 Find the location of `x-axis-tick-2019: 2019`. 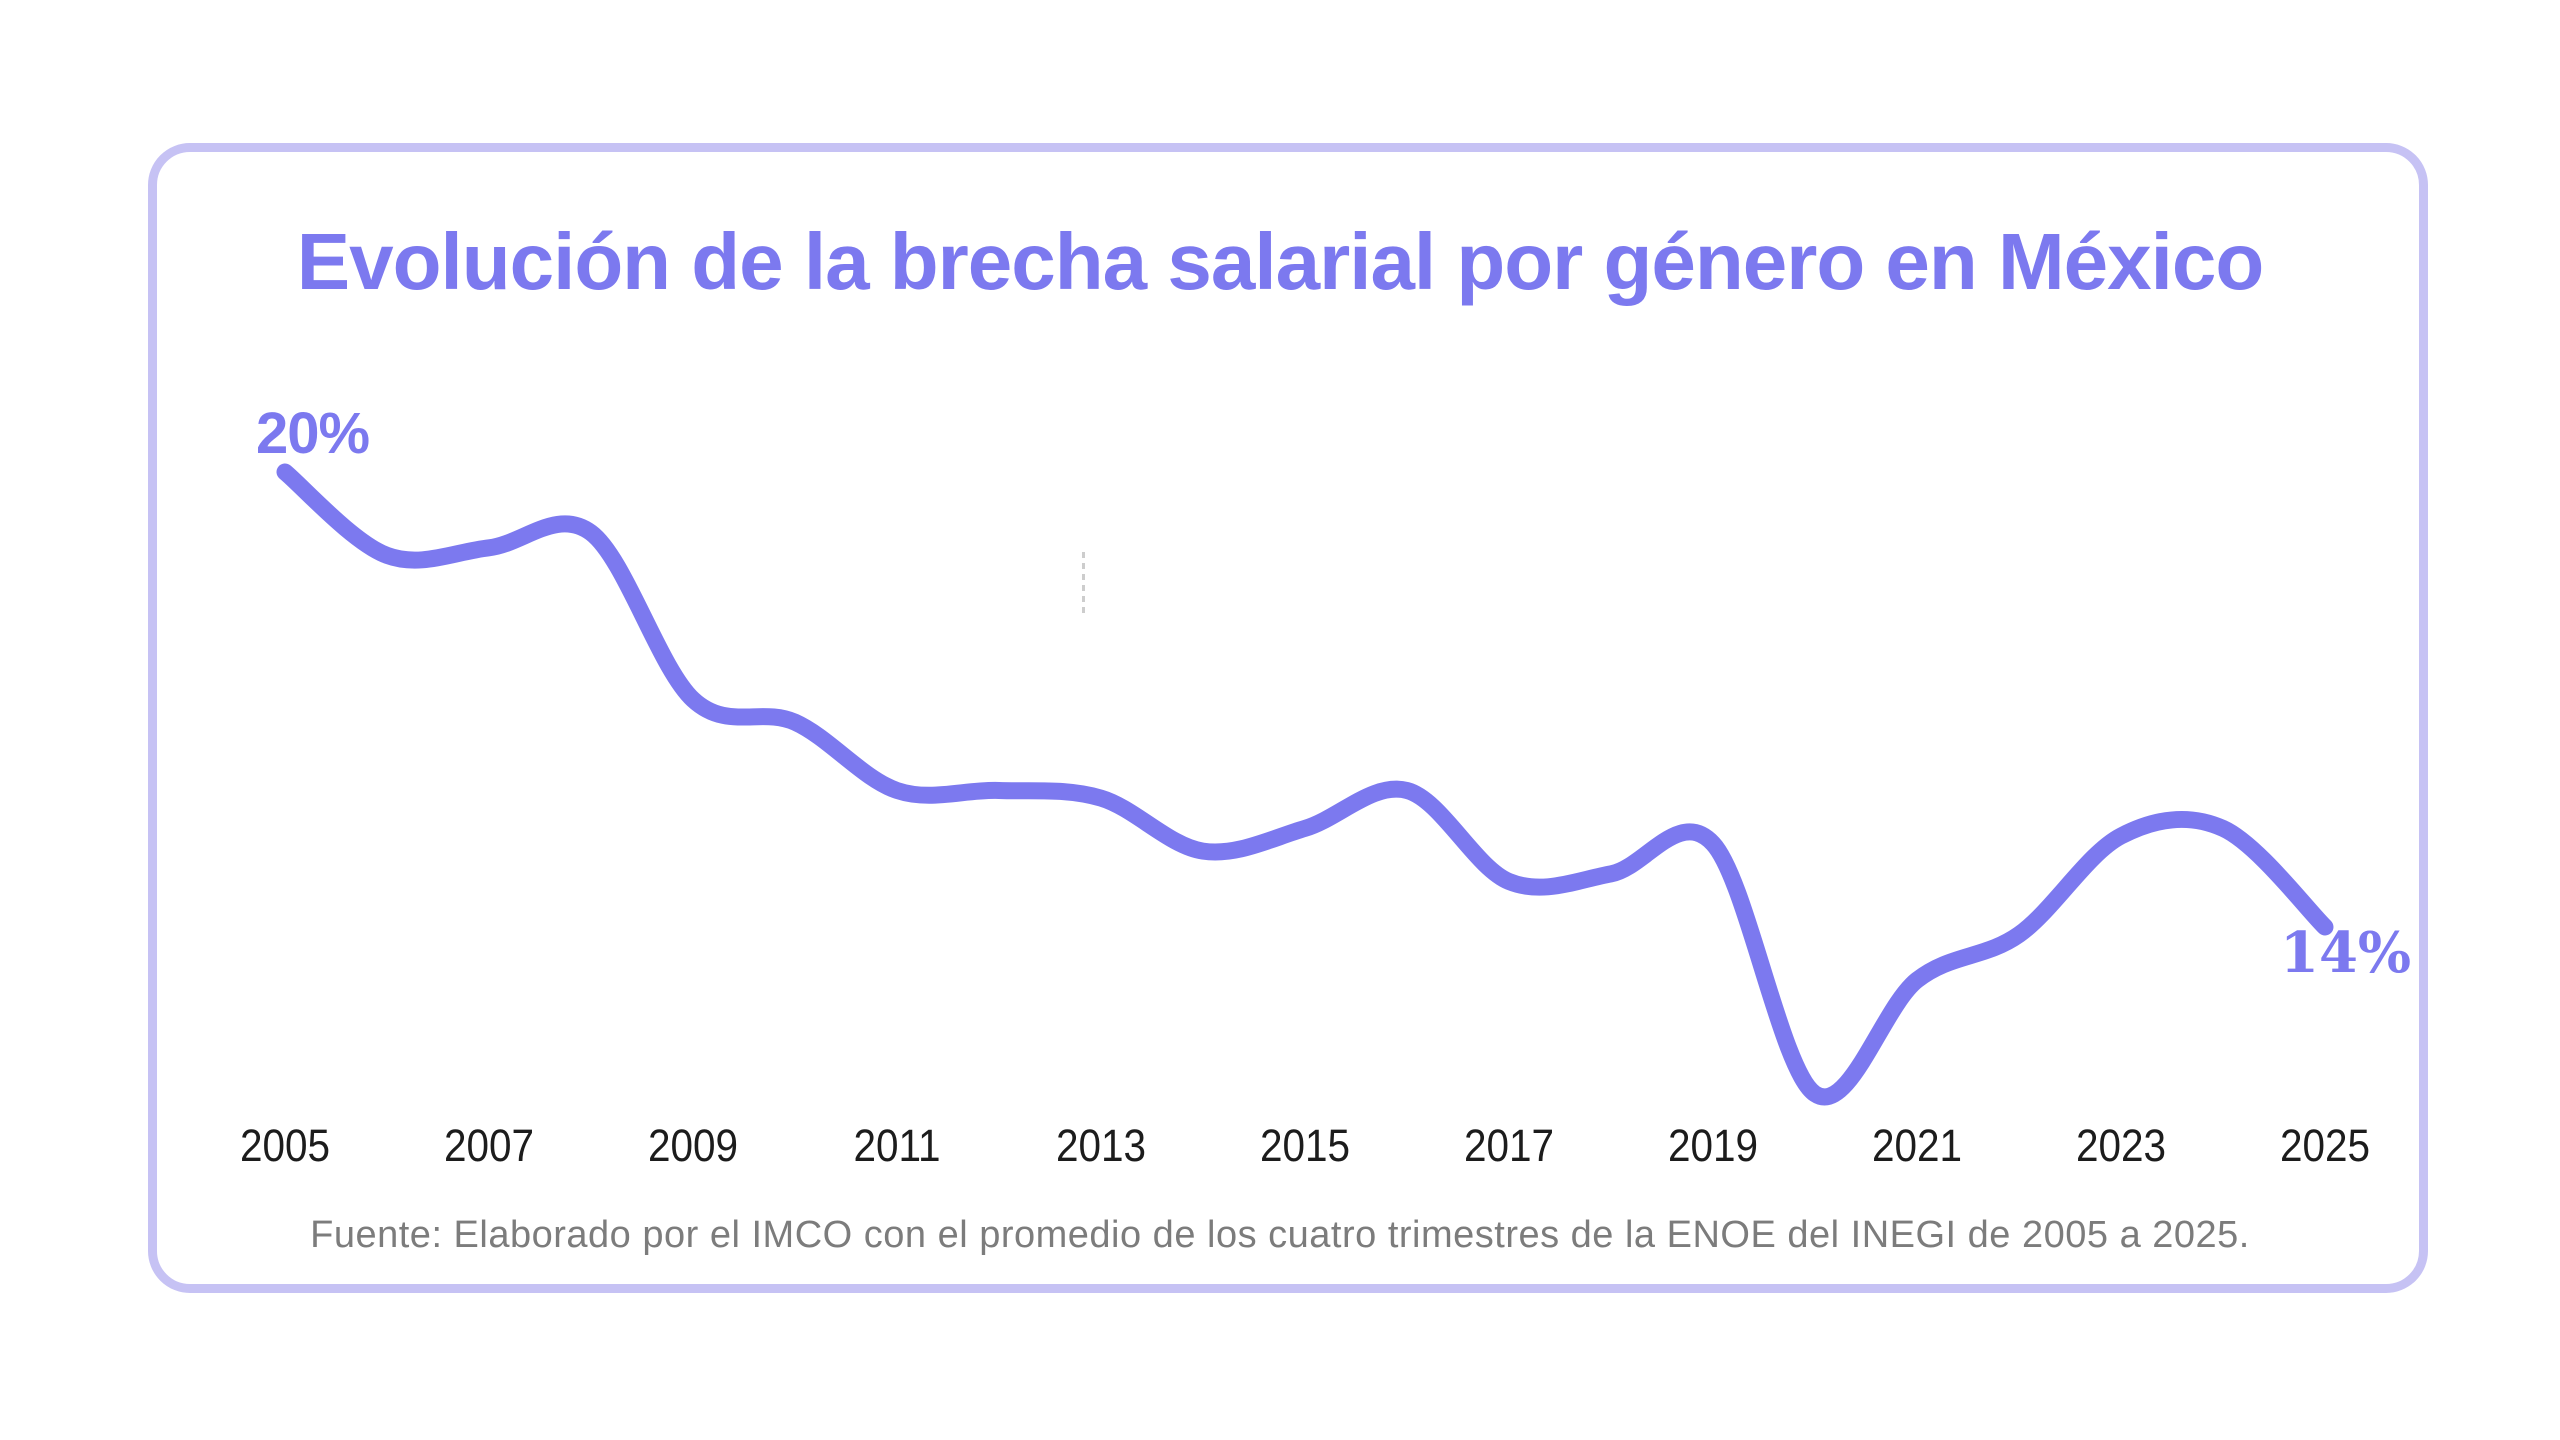

x-axis-tick-2019: 2019 is located at coordinates (1713, 1145).